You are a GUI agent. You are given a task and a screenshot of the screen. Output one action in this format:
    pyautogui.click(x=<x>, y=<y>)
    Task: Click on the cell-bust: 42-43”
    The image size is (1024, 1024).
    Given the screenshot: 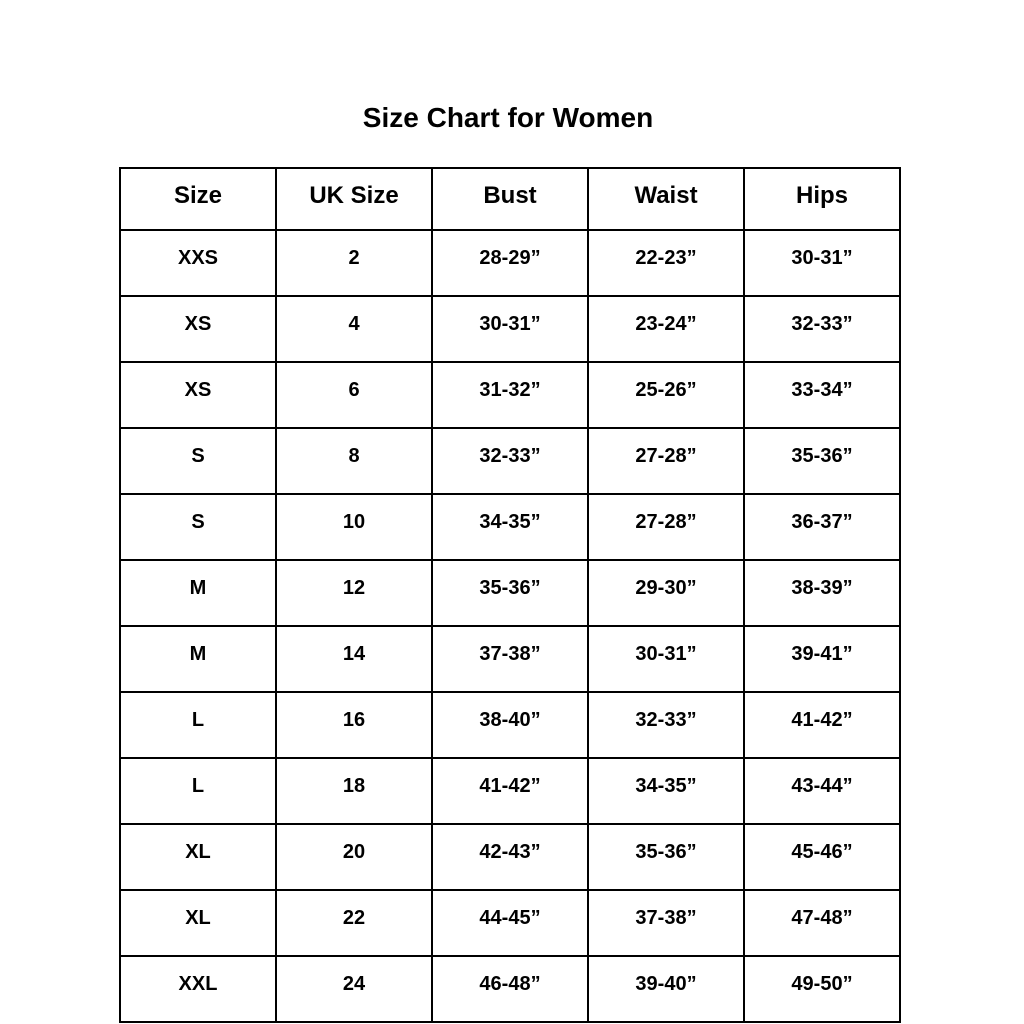 What is the action you would take?
    pyautogui.click(x=510, y=857)
    